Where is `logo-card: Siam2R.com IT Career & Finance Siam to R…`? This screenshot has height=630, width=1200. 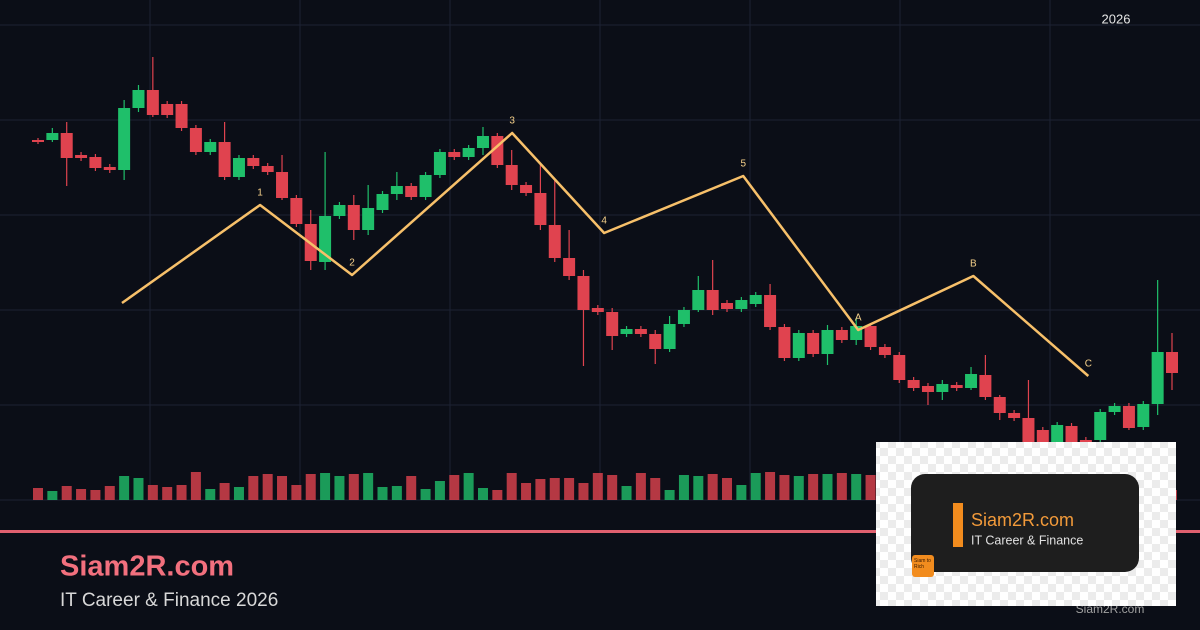
logo-card: Siam2R.com IT Career & Finance Siam to R… is located at coordinates (1026, 524).